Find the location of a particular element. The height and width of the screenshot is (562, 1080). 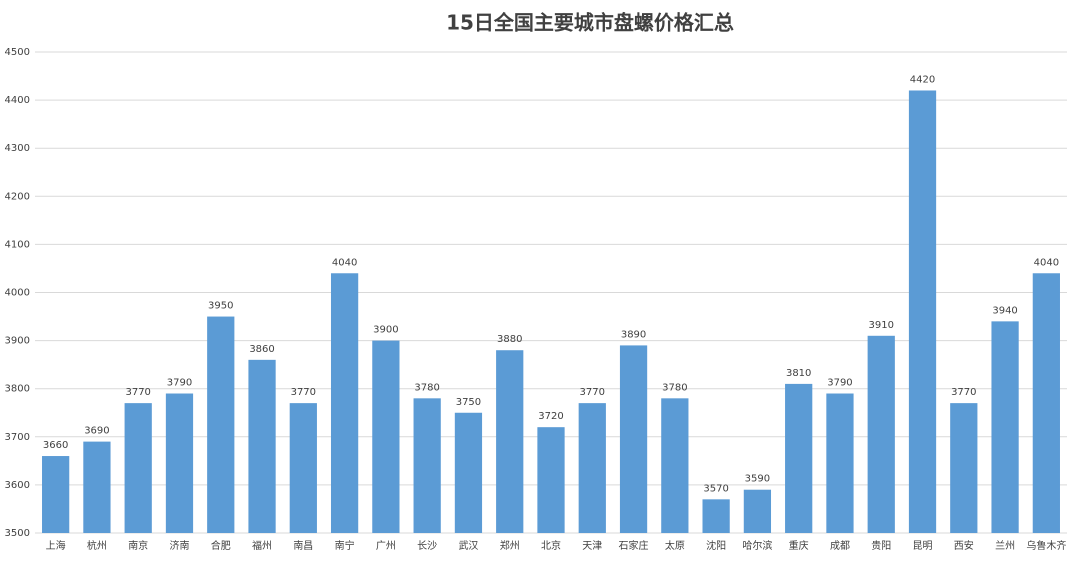

y-tick-label: 3800 is located at coordinates (17, 389).